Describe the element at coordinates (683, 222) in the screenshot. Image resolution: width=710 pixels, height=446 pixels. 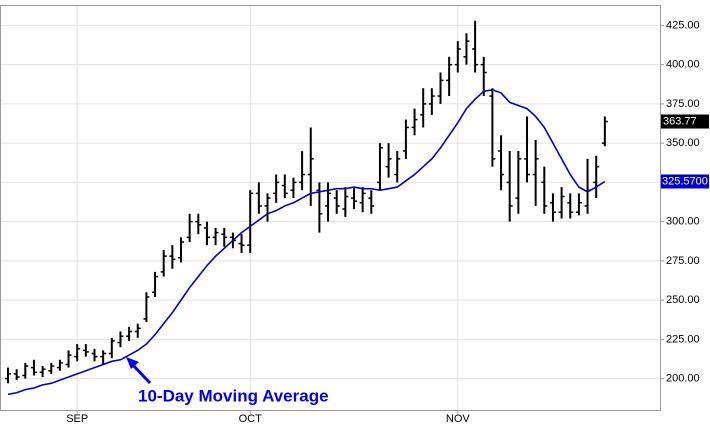
I see `y-tick-label: 300.00` at that location.